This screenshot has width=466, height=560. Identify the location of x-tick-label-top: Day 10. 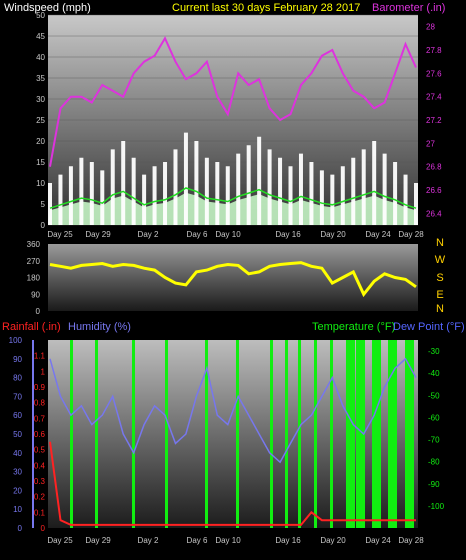
(228, 234).